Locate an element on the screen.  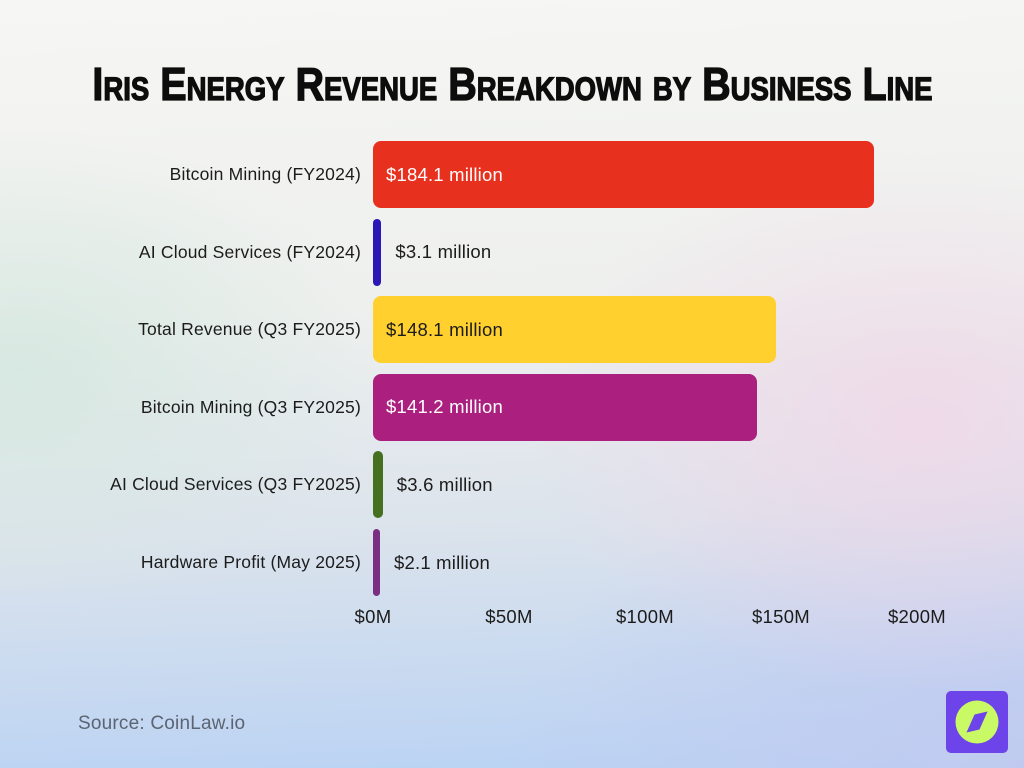
x-axis-tick: $50M is located at coordinates (509, 616).